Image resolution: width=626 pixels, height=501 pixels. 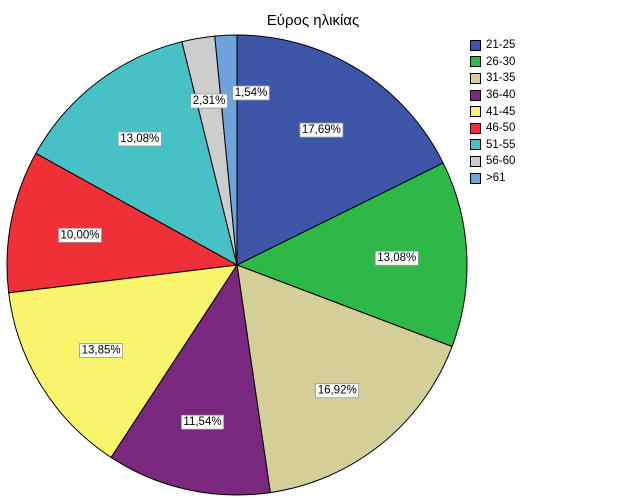 I want to click on legend-item-46-50: 46-50, so click(x=492, y=128).